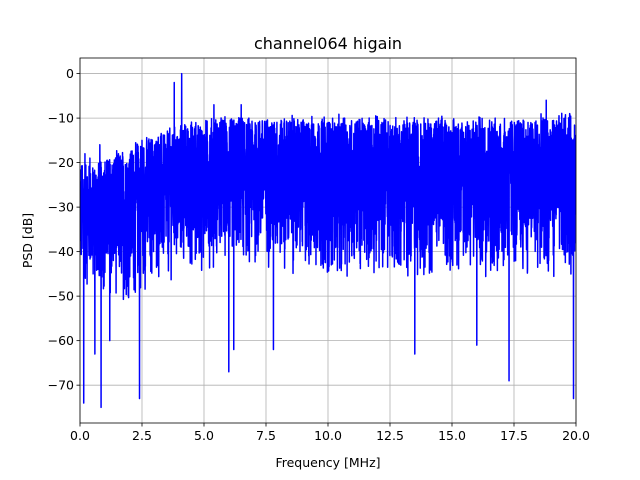  I want to click on x-tick-label: 20.0, so click(576, 435).